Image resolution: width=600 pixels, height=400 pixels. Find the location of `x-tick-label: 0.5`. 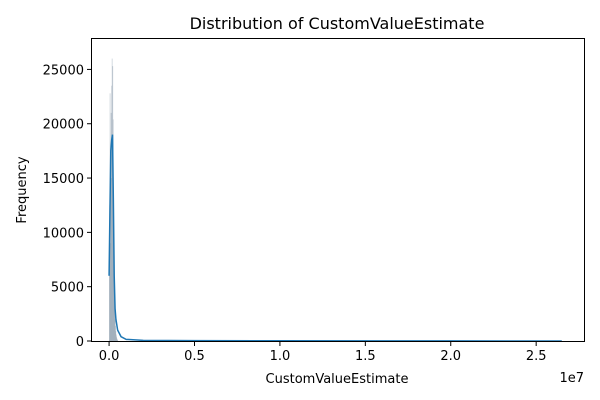

x-tick-label: 0.5 is located at coordinates (194, 356).